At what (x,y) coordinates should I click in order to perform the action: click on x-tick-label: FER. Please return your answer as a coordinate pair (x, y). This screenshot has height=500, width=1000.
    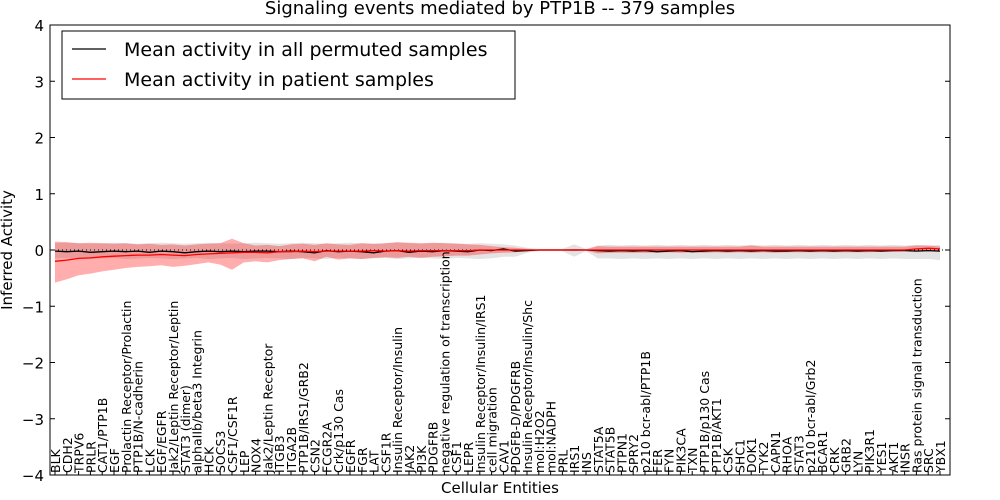
    Looking at the image, I should click on (657, 461).